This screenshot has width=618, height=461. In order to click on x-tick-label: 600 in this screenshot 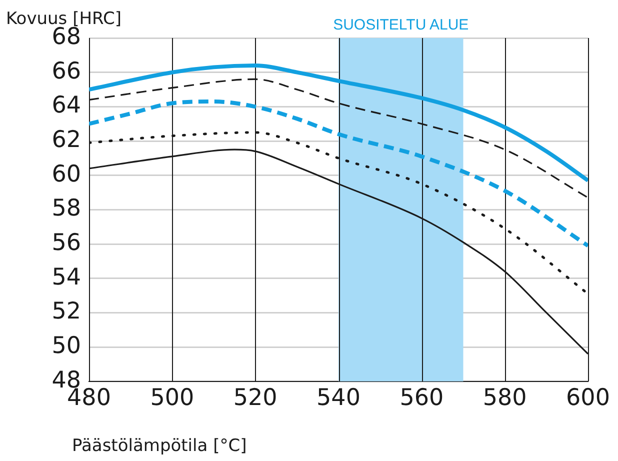, I will do `click(588, 398)`.